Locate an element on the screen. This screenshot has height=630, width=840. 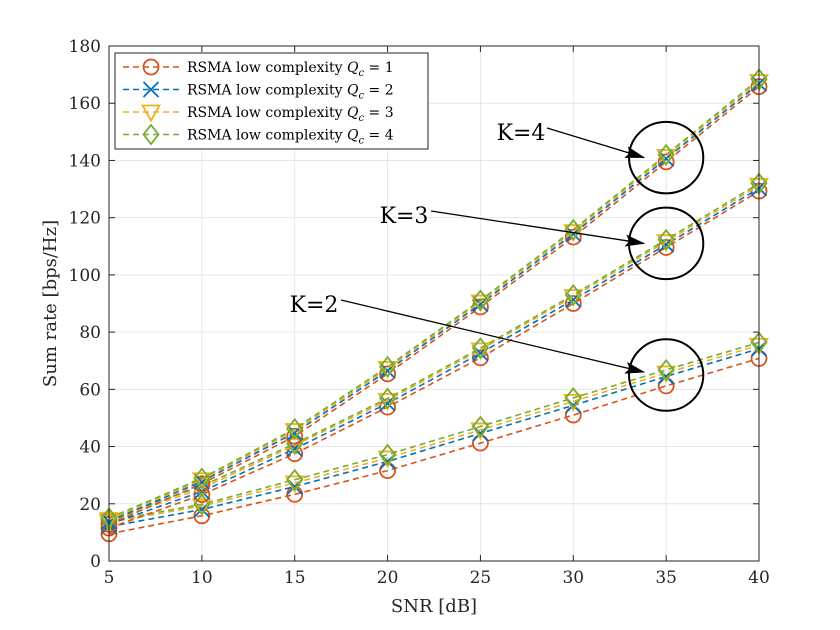
annotation-label: K=3 is located at coordinates (404, 216).